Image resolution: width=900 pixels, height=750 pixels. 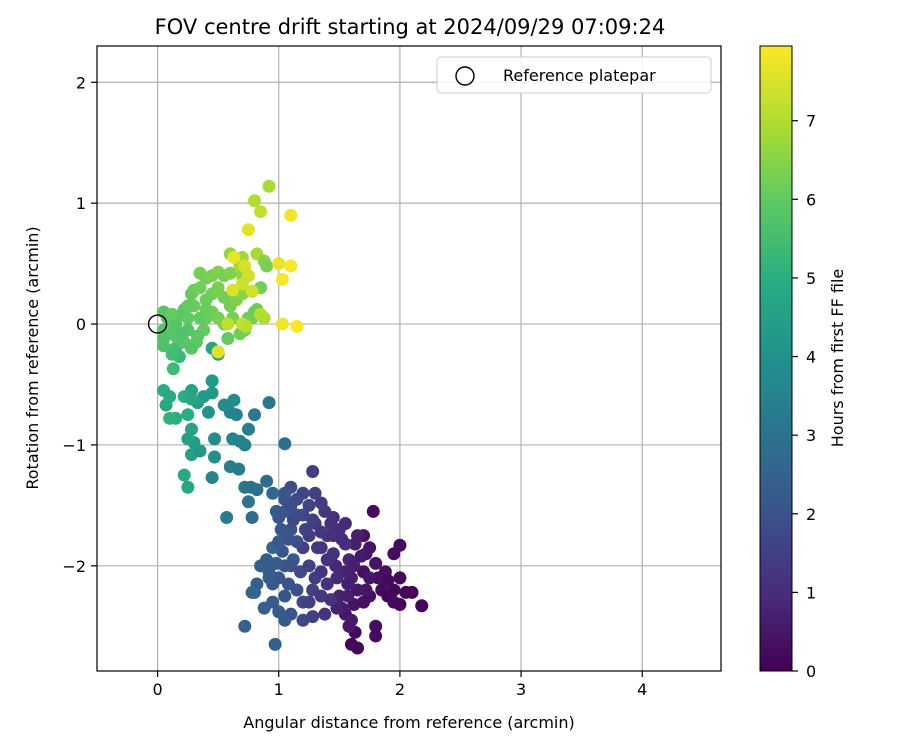 I want to click on y-tick-label: 0, so click(x=81, y=324).